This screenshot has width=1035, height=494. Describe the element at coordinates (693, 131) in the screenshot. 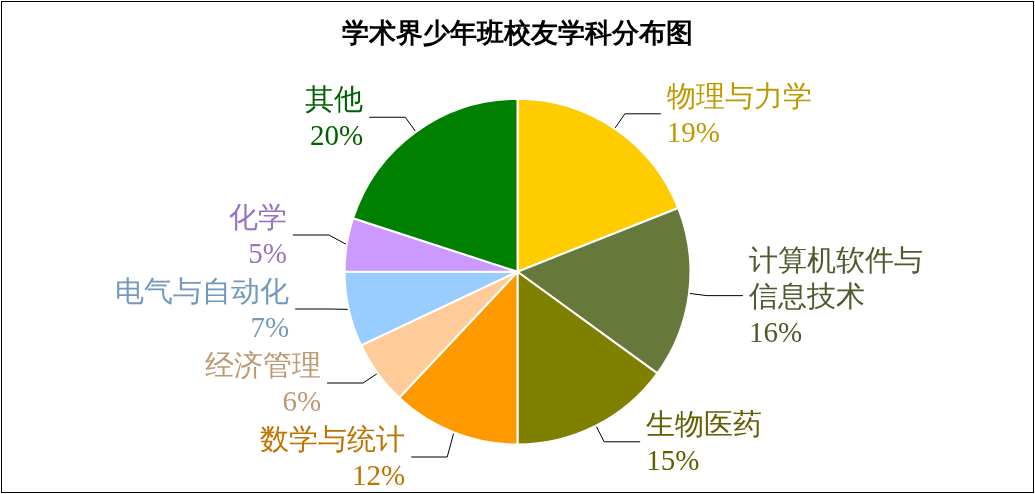

I see `data-label: 19%` at that location.